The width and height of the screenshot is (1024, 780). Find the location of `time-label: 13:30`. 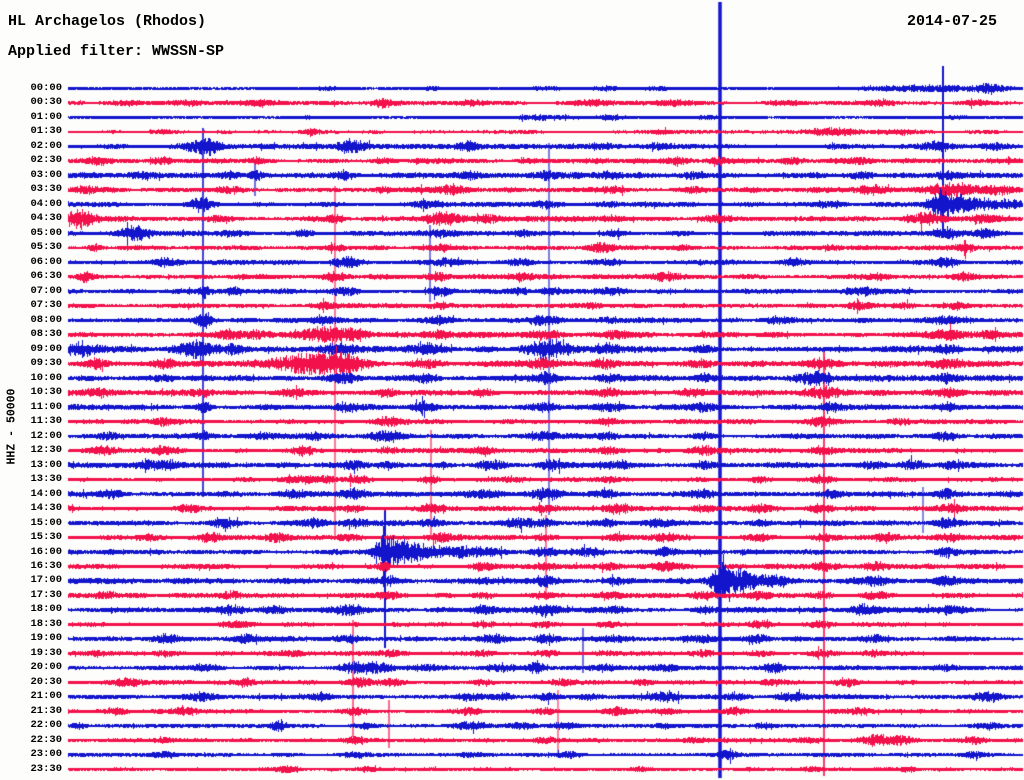

time-label: 13:30 is located at coordinates (46, 479).